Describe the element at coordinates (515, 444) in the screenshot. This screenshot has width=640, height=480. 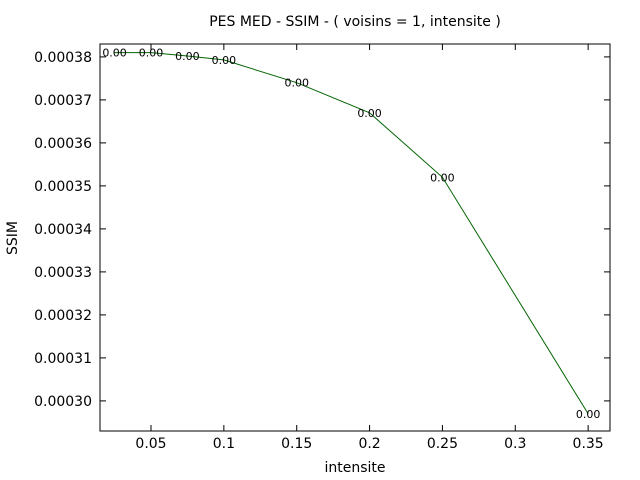
I see `x-tick-label: 0.3` at that location.